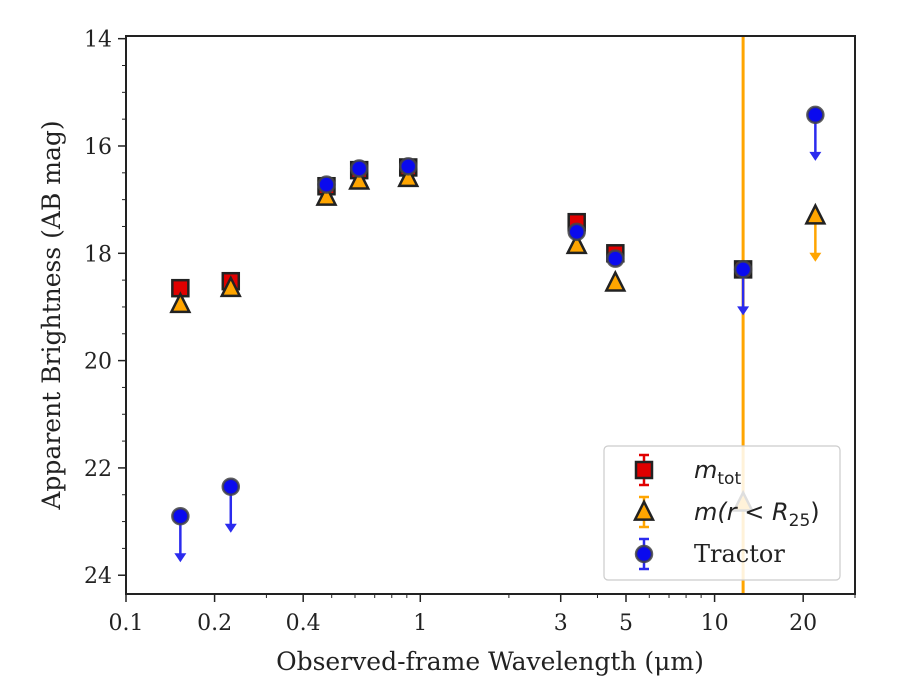 This screenshot has width=900, height=700. Describe the element at coordinates (729, 479) in the screenshot. I see `legend-label-sub: tot` at that location.